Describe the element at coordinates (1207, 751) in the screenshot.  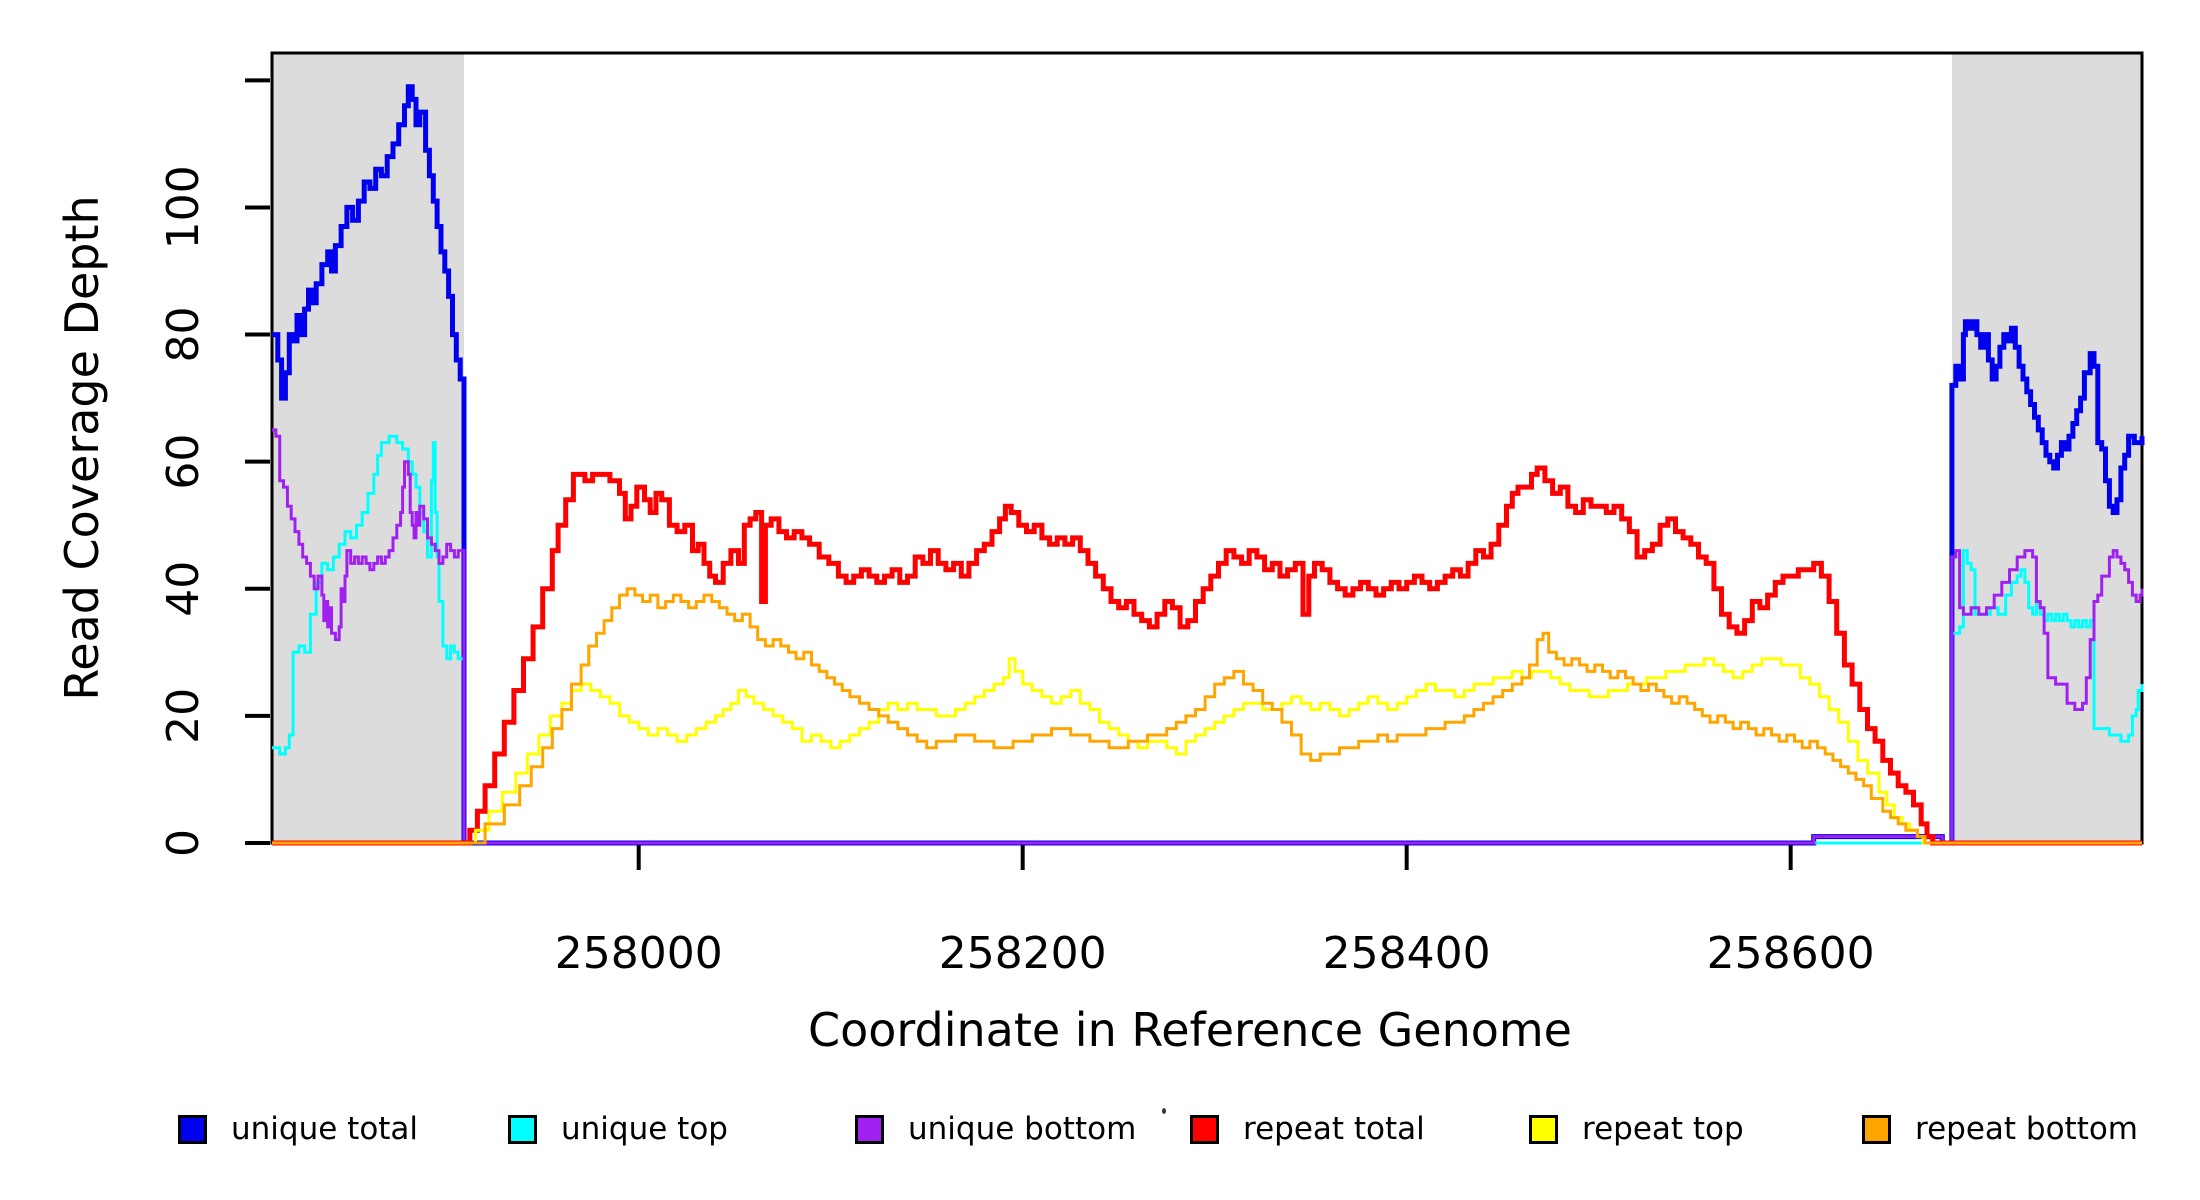
I see `series-repeat-top-line` at that location.